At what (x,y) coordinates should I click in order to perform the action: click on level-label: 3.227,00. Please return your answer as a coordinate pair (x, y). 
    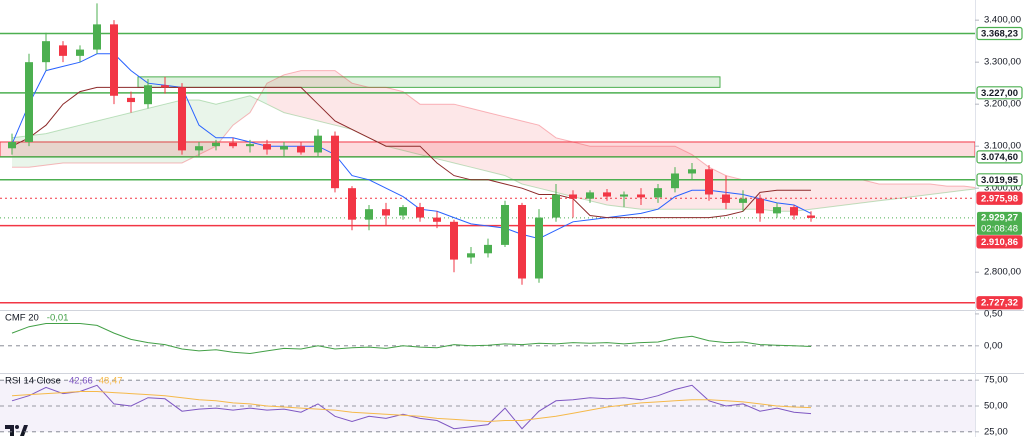
    Looking at the image, I should click on (999, 93).